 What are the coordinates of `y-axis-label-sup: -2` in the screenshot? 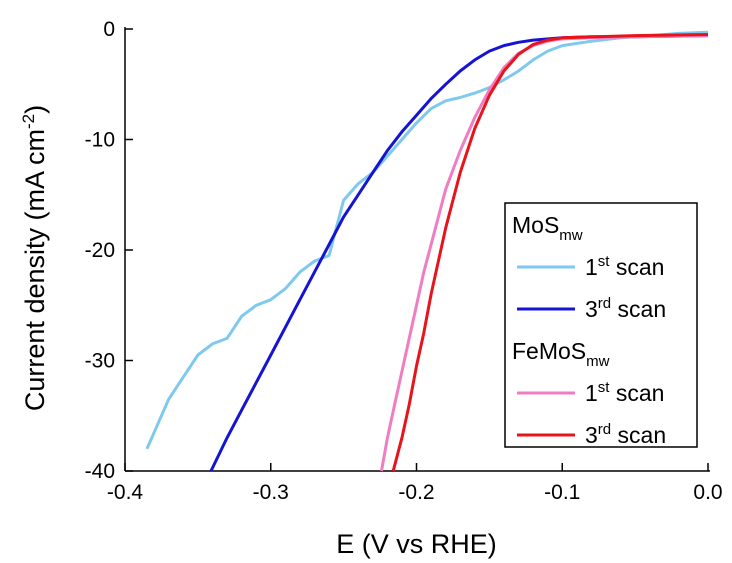 It's located at (28, 121).